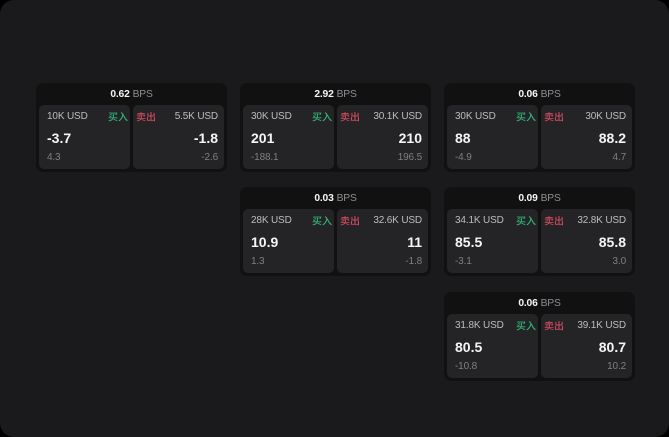 The image size is (669, 437). Describe the element at coordinates (539, 241) in the screenshot. I see `quote-cards: 34.1K USD 85.5 -3.1 32.8K USD 85.8 3.0` at that location.